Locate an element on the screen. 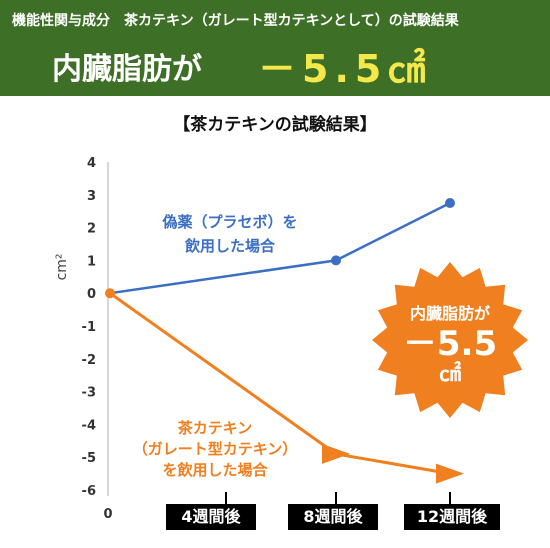 The width and height of the screenshot is (550, 548). y-tick-label: 4 is located at coordinates (91, 163).